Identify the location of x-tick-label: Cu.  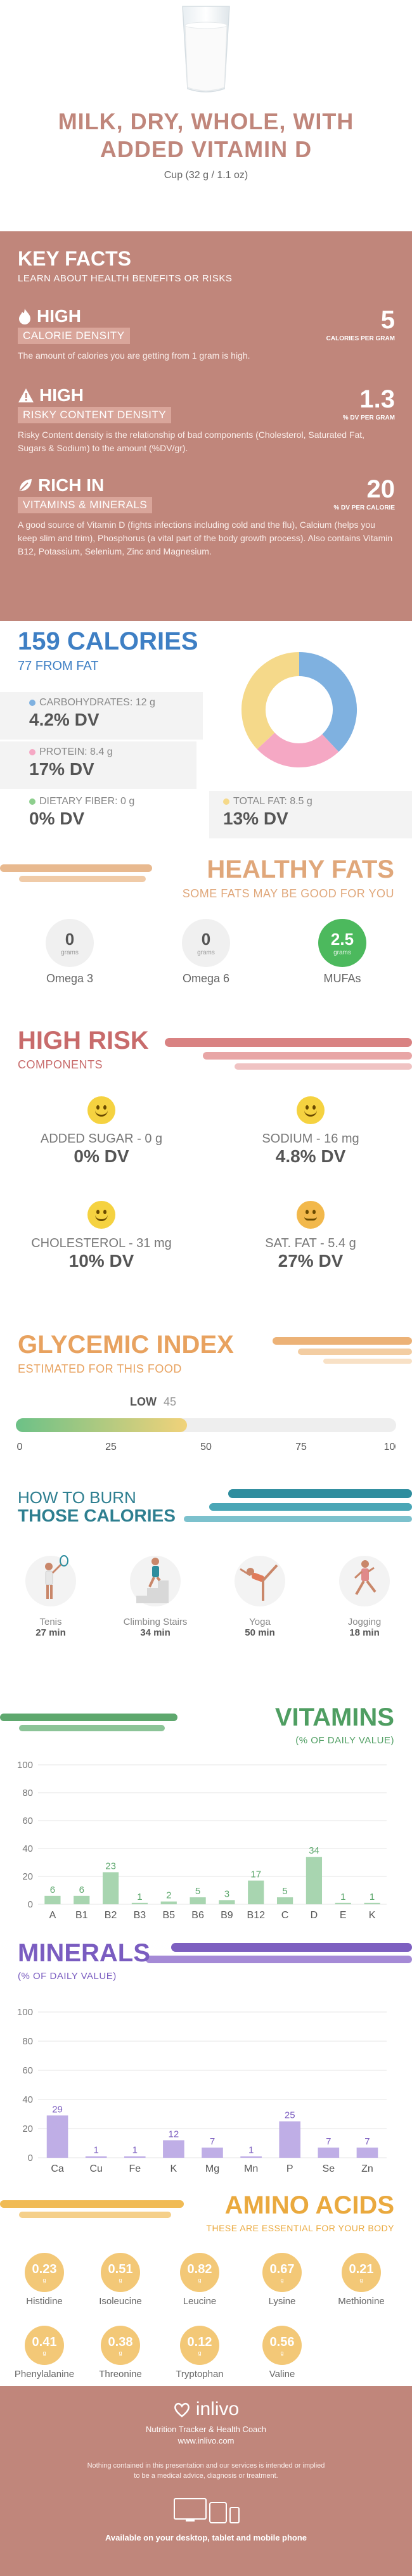
(95, 2168).